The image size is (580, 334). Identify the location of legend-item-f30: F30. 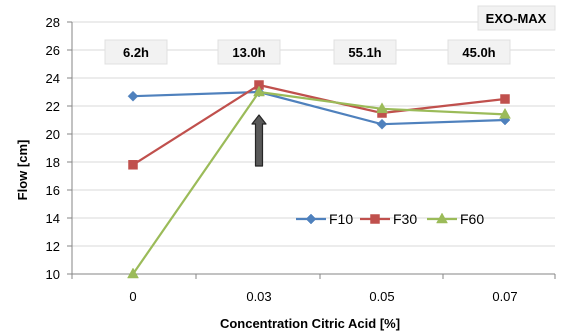
(388, 219).